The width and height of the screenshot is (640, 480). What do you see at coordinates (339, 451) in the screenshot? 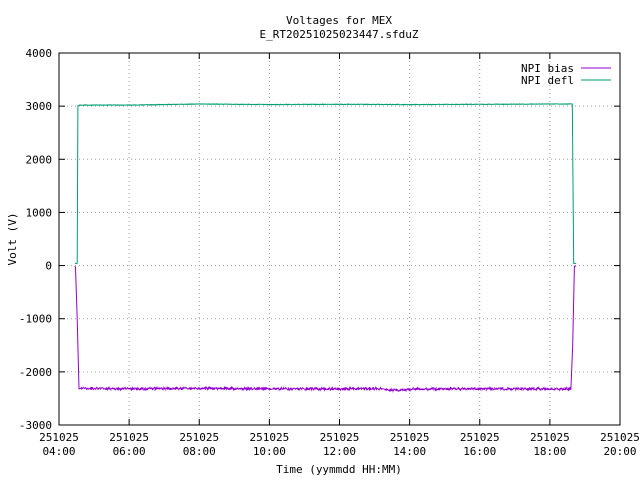
I see `x-tick-label-time: 12:00` at bounding box center [339, 451].